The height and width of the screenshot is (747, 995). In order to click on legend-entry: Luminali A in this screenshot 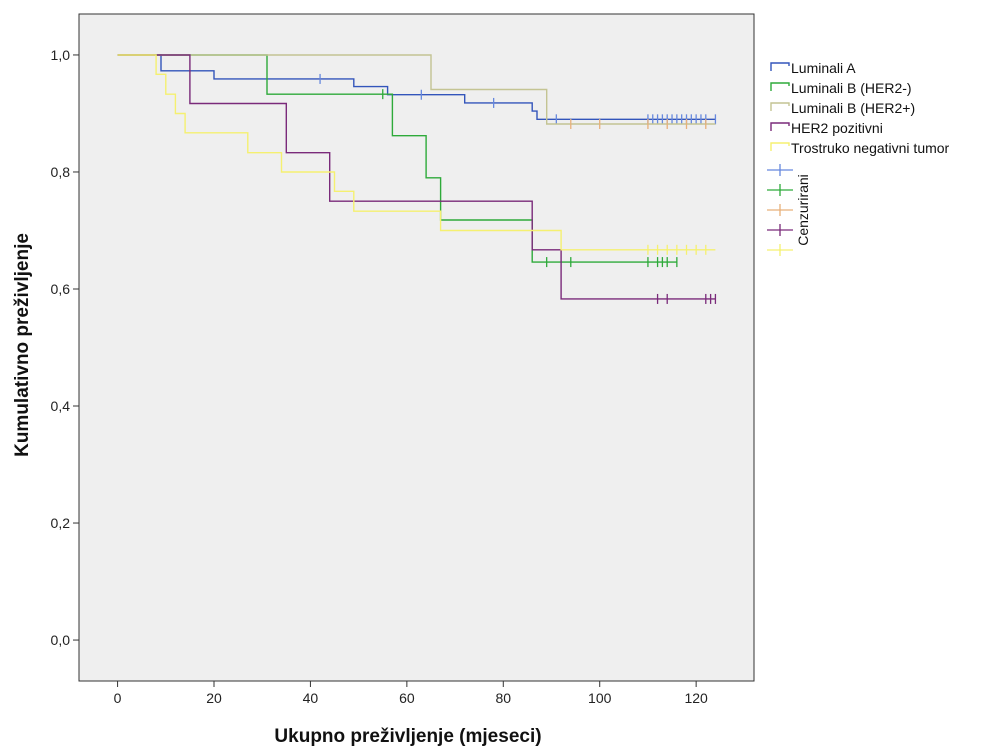, I will do `click(823, 68)`.